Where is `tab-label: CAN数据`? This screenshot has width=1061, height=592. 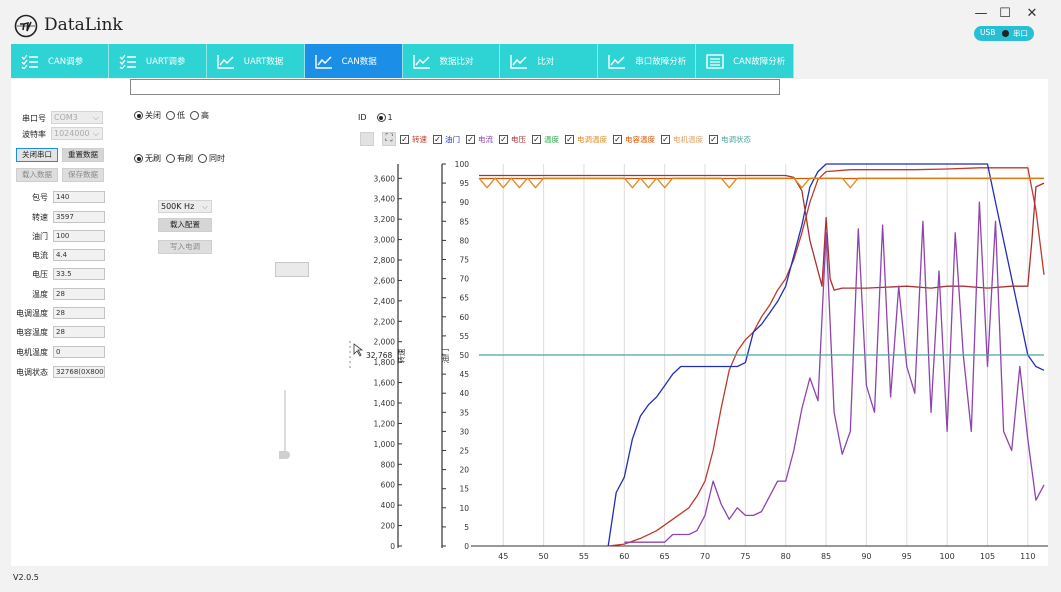
tab-label: CAN数据 is located at coordinates (359, 62).